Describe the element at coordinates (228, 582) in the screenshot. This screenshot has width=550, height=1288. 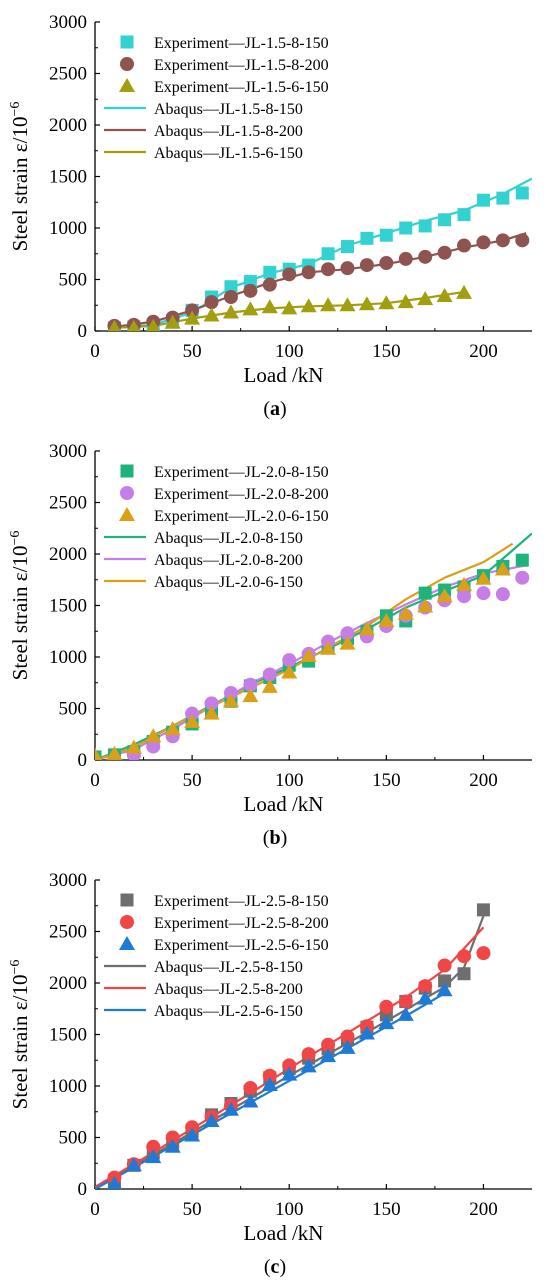
I see `legend-label: Abaqus—JL-2.0-6-150` at that location.